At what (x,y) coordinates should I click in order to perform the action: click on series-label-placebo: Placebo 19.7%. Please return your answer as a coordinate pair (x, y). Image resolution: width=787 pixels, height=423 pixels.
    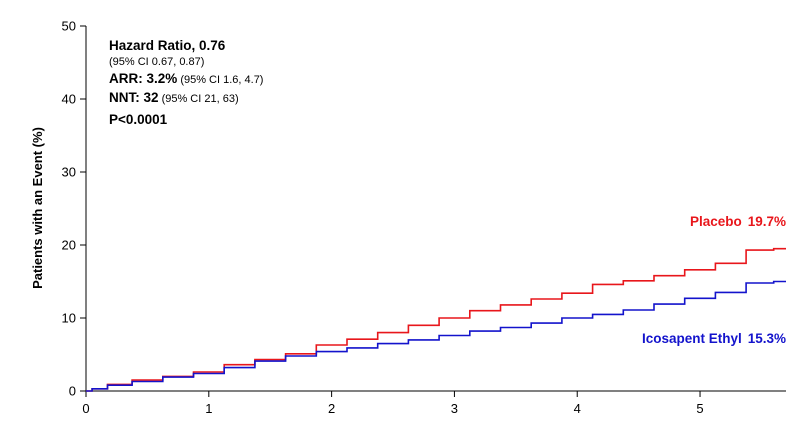
    Looking at the image, I should click on (738, 221).